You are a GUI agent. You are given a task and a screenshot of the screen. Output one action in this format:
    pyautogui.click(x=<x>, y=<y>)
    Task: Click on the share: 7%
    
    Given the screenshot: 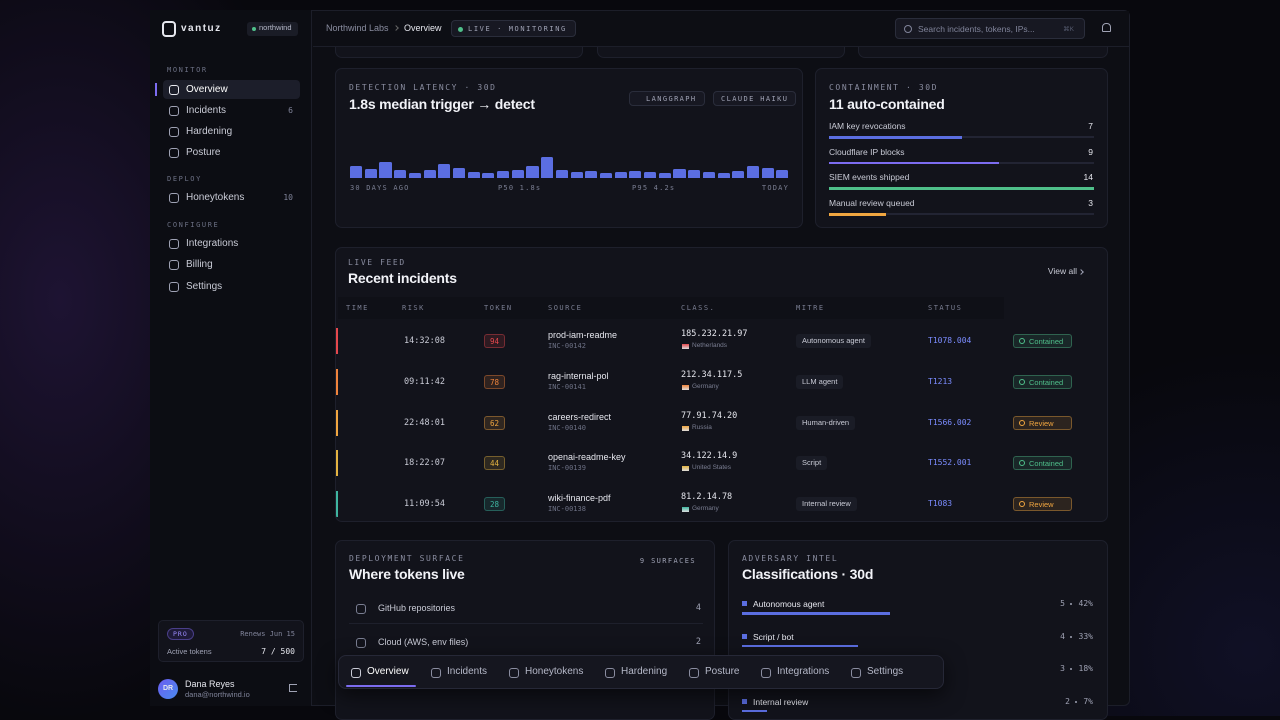 What is the action you would take?
    pyautogui.click(x=1088, y=701)
    